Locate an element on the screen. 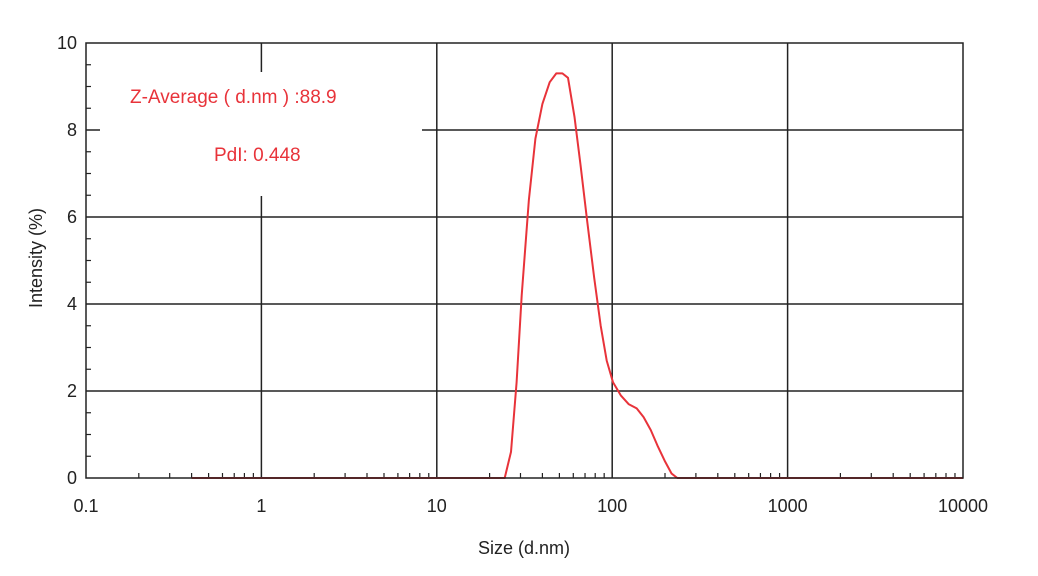 This screenshot has height=576, width=1038. z-average-annotation: Z-Average ( d.nm ) :88.9 is located at coordinates (233, 97).